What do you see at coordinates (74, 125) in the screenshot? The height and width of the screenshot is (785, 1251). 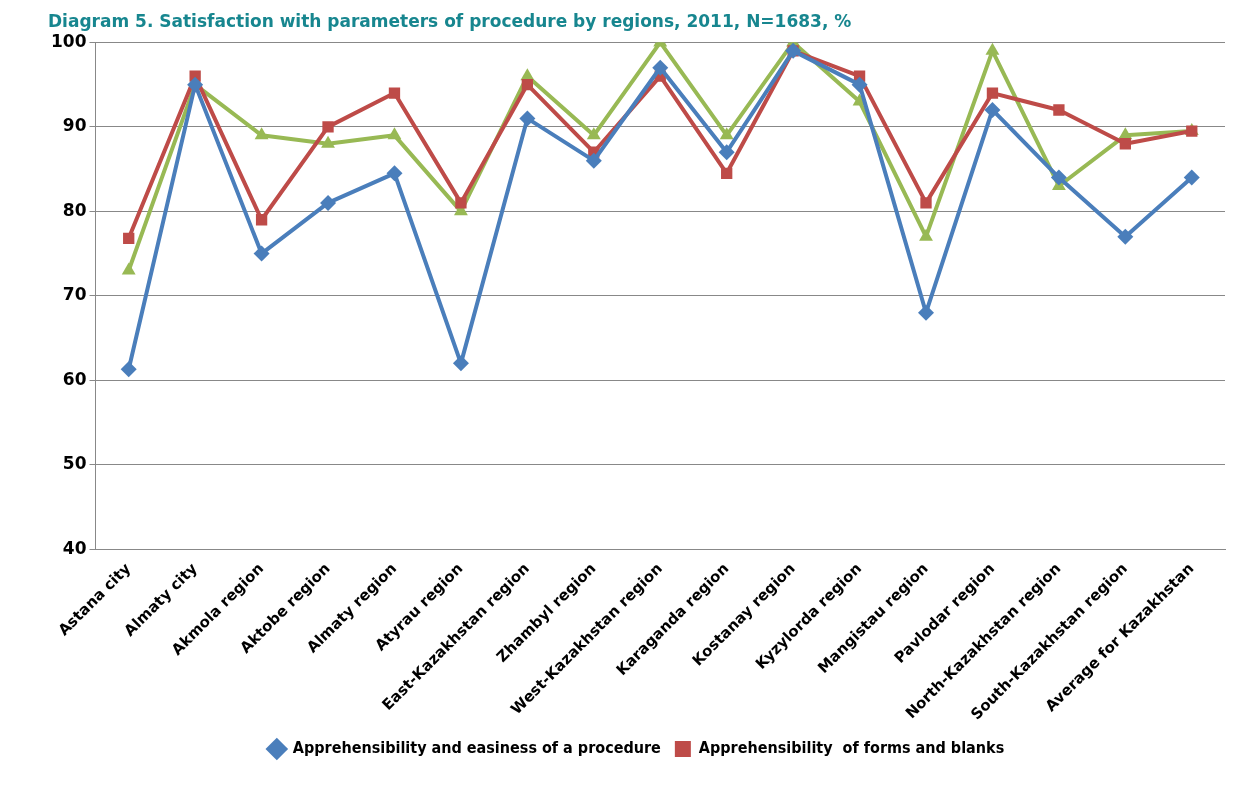 I see `y-tick-label: 90` at bounding box center [74, 125].